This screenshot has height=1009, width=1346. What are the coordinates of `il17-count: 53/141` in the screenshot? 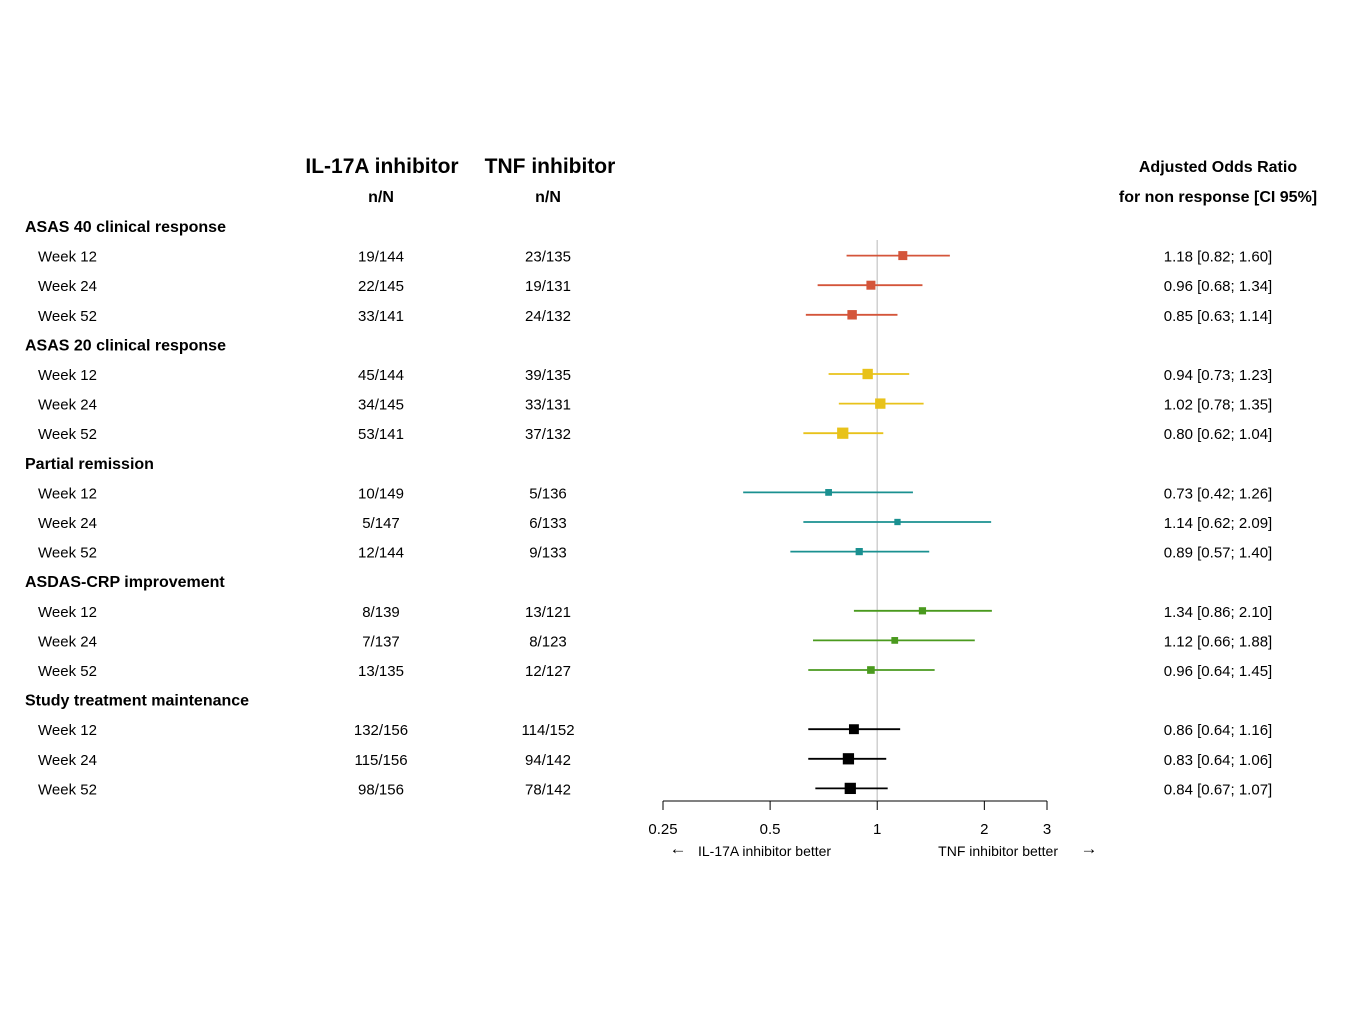 It's located at (381, 434).